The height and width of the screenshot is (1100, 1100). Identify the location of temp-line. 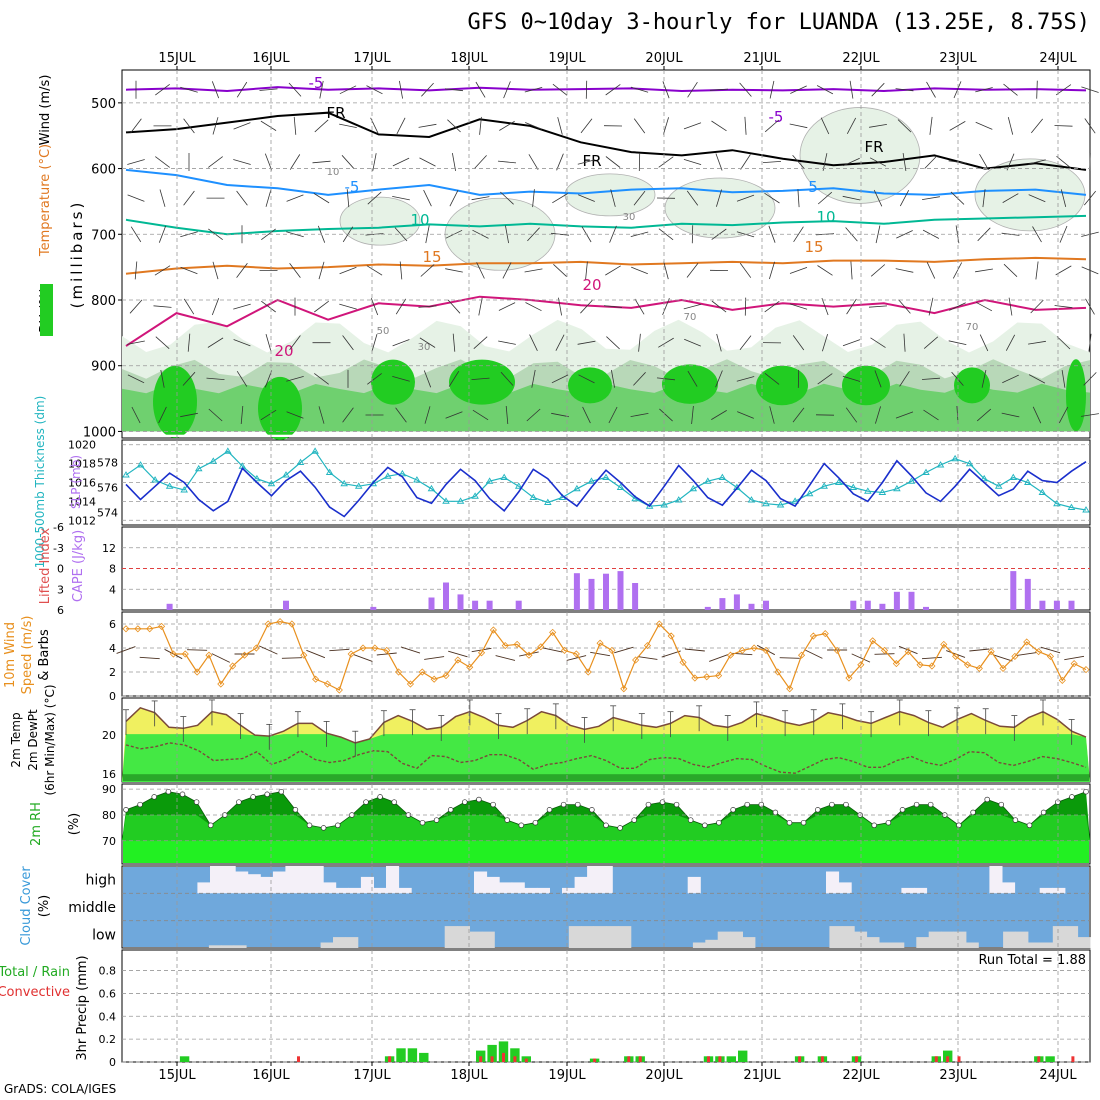
(606, 725).